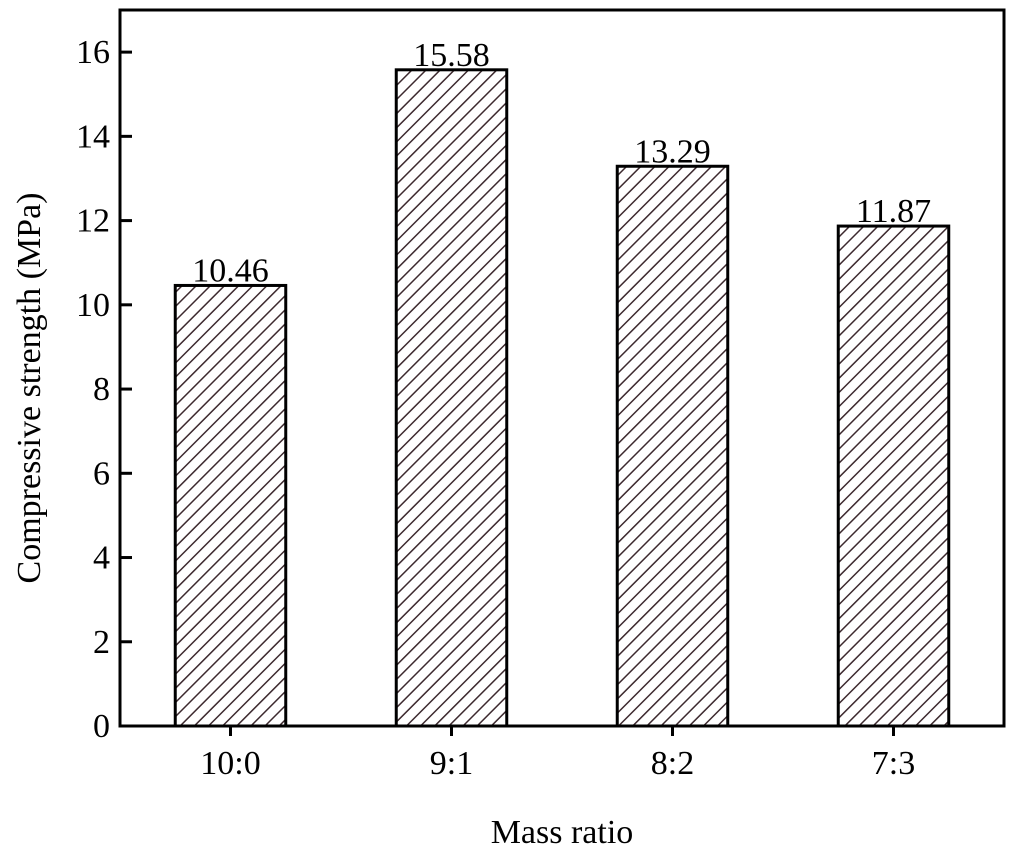 This screenshot has height=854, width=1018. What do you see at coordinates (562, 832) in the screenshot?
I see `x-axis-title: Mass ratio` at bounding box center [562, 832].